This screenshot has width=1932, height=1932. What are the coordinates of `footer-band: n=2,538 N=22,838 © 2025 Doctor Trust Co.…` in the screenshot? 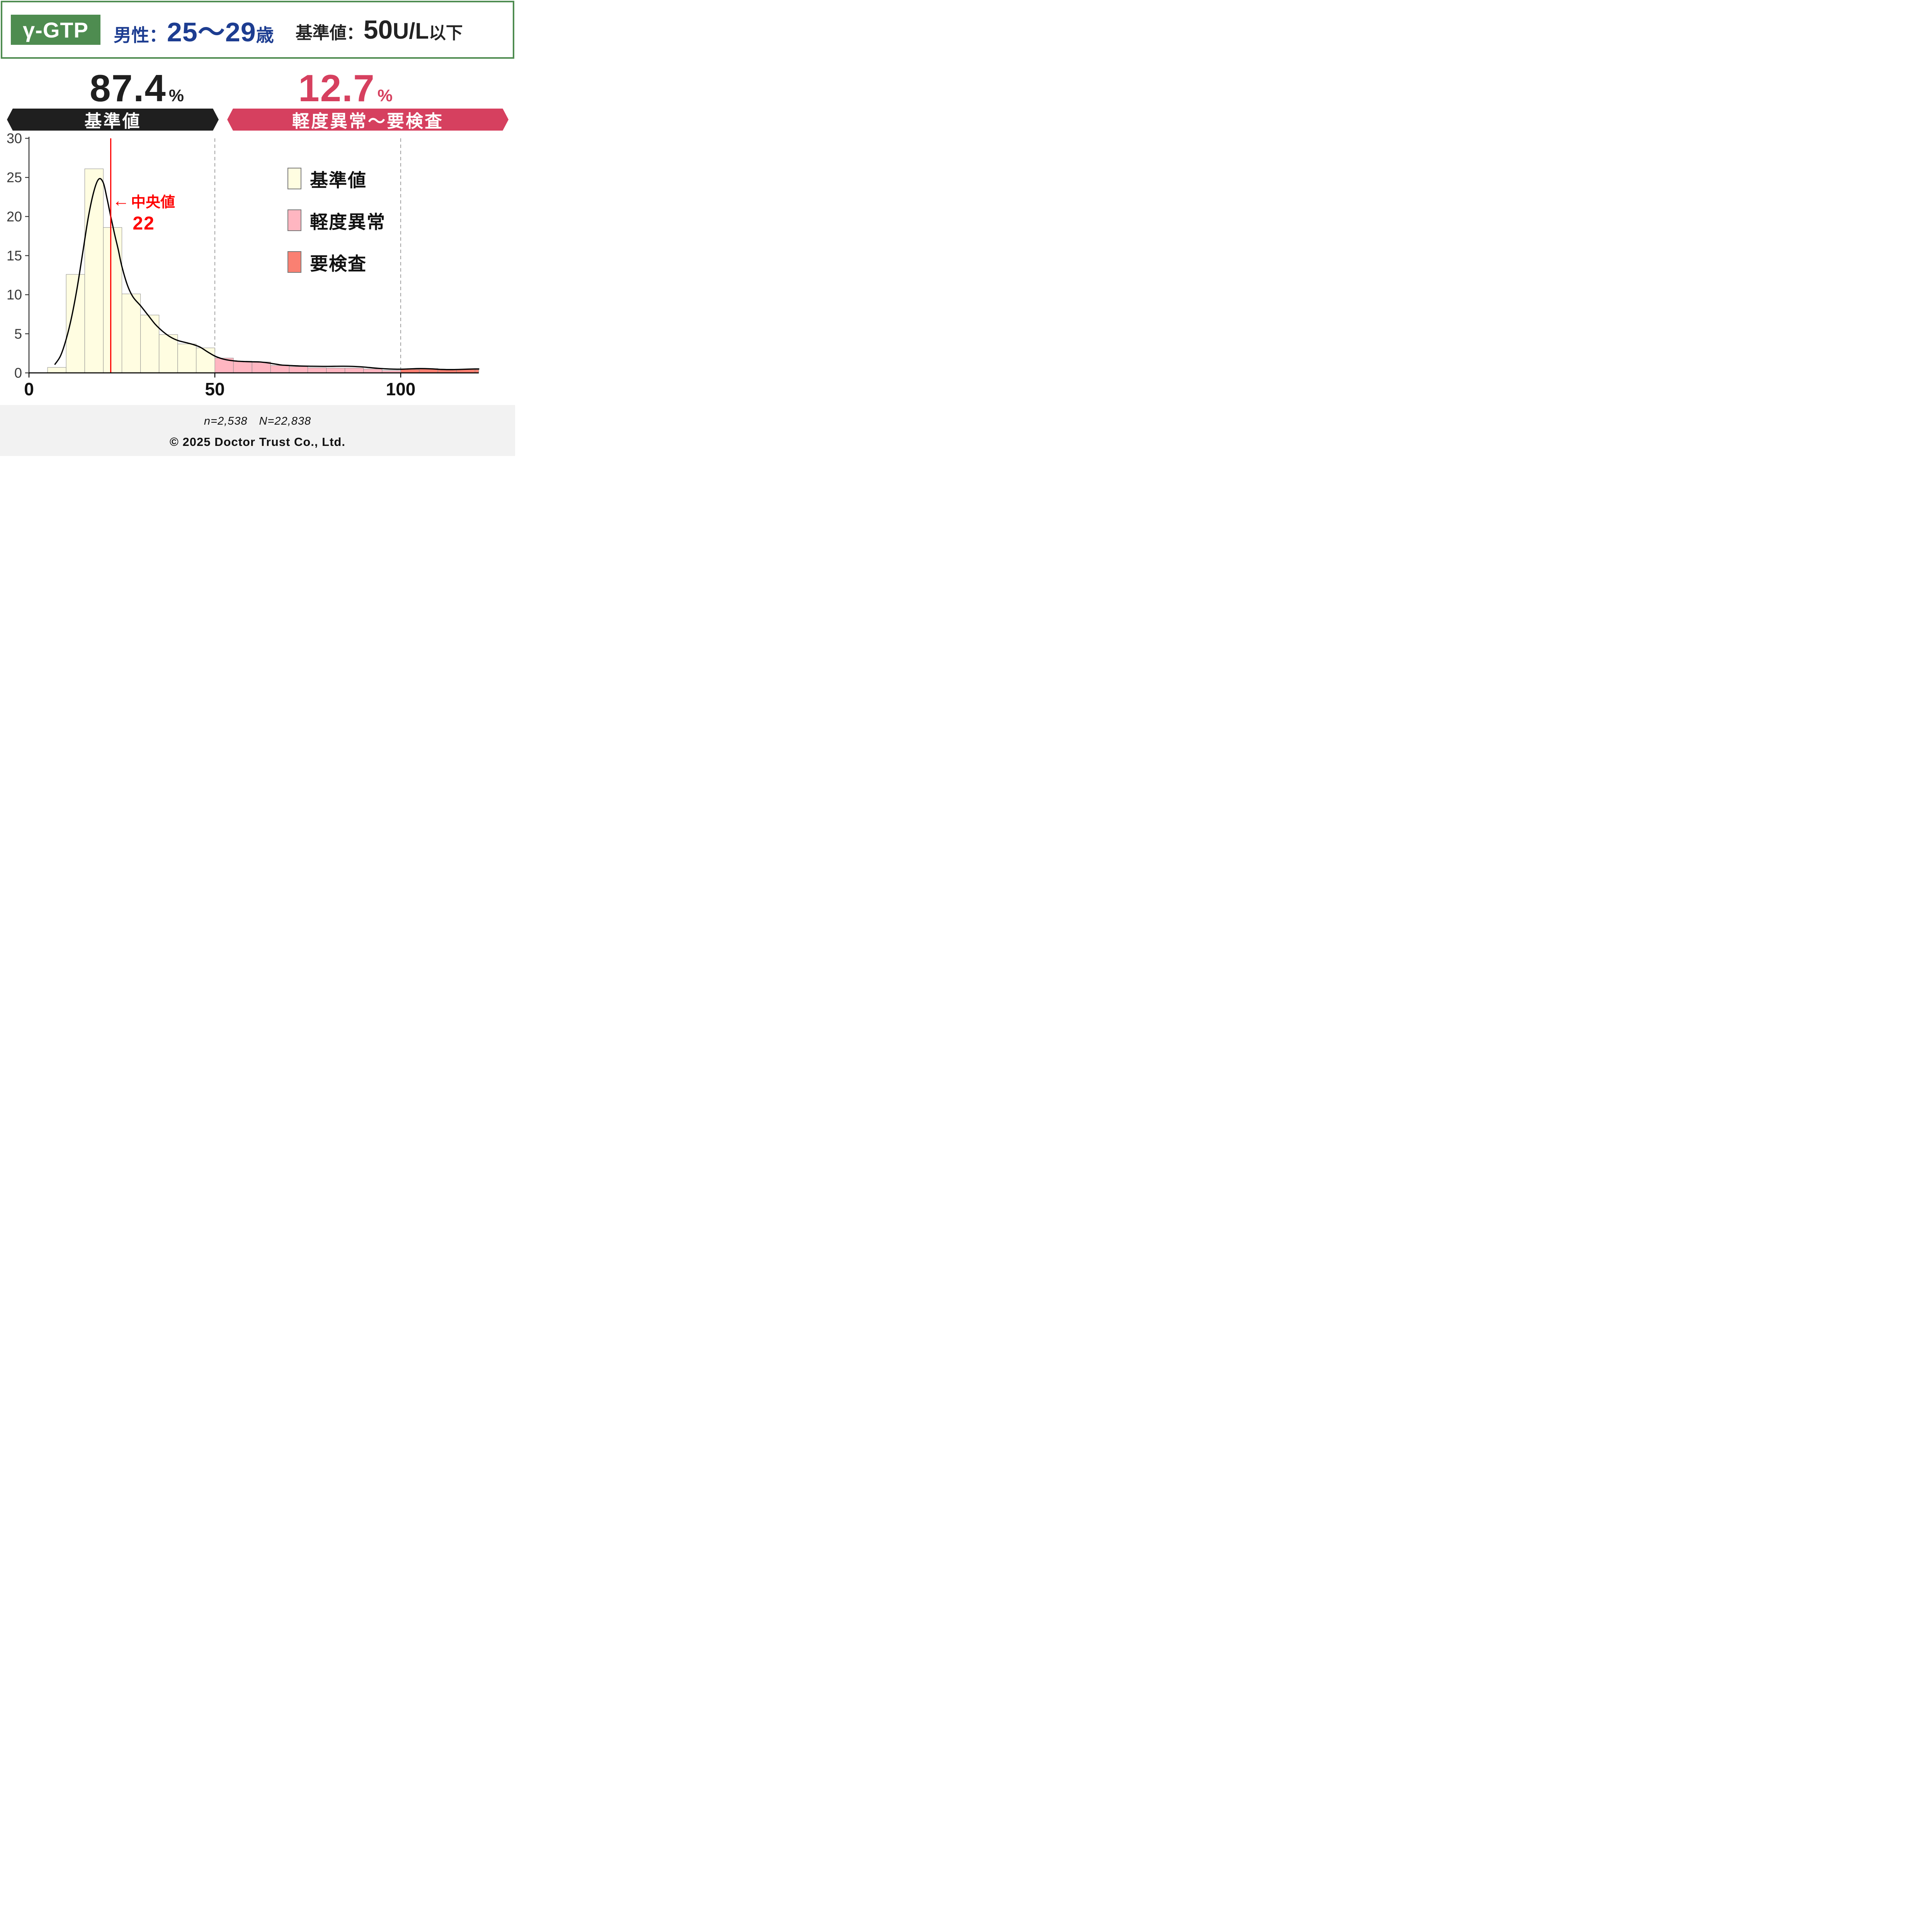 It's located at (257, 431).